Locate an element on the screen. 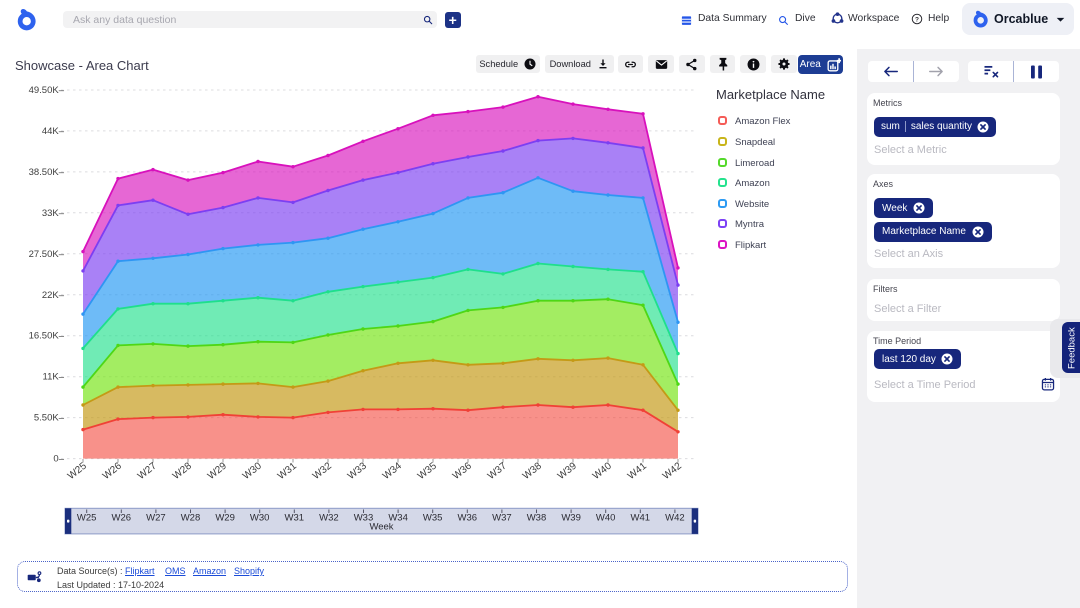  svg-text: 11K– is located at coordinates (54, 377).